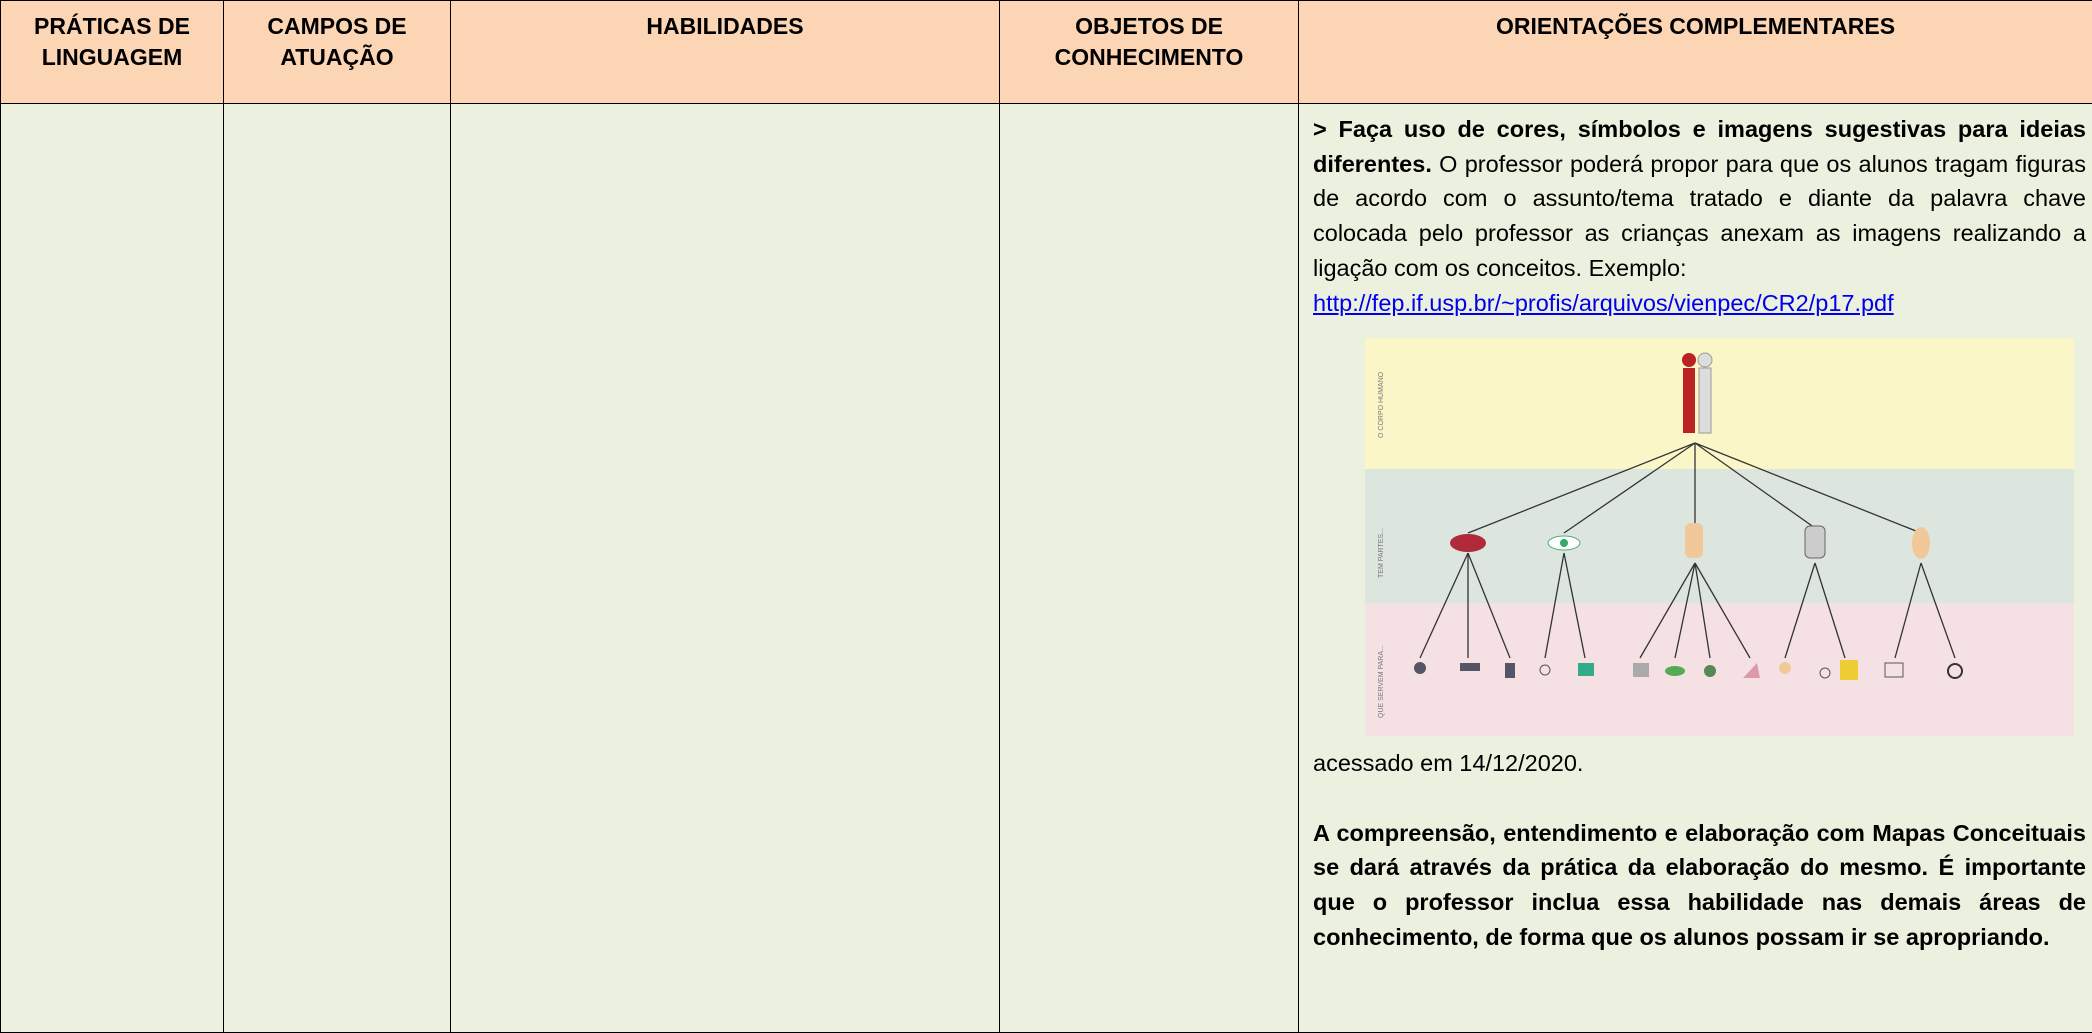  What do you see at coordinates (1448, 763) in the screenshot?
I see `accessed-note: acessado em 14/12/2020.` at bounding box center [1448, 763].